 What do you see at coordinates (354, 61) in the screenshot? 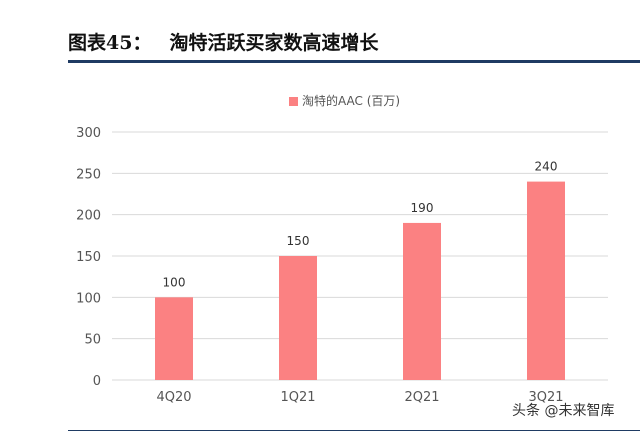
I see `header-rule` at bounding box center [354, 61].